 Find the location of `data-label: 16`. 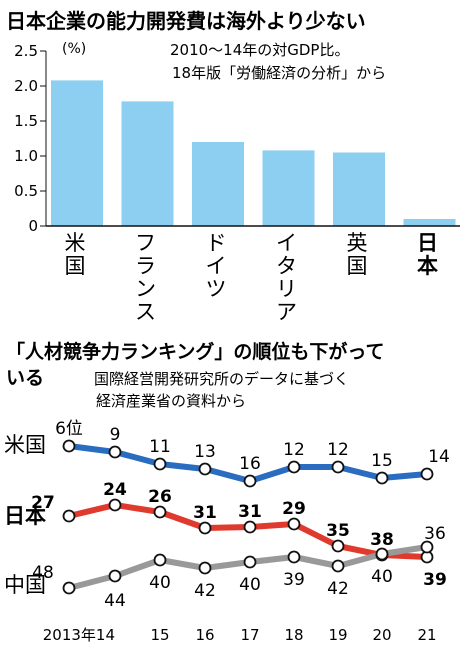

data-label: 16 is located at coordinates (250, 464).